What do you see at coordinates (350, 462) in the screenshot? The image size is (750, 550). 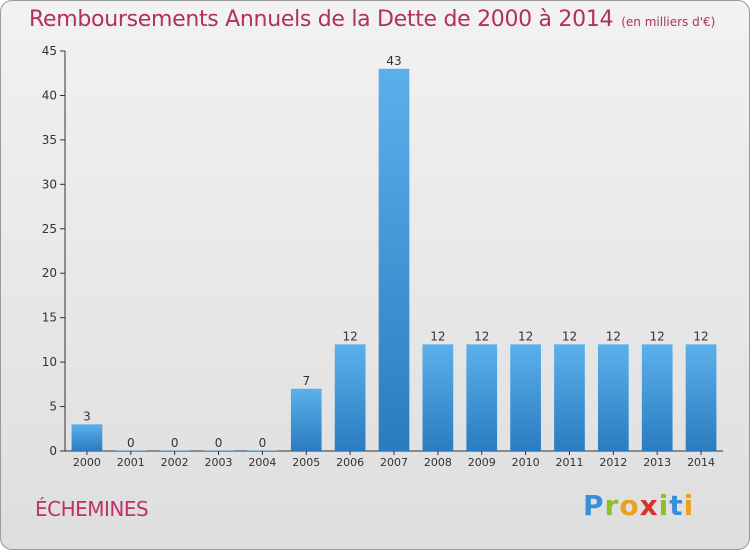 I see `x-tick-label: 2006` at bounding box center [350, 462].